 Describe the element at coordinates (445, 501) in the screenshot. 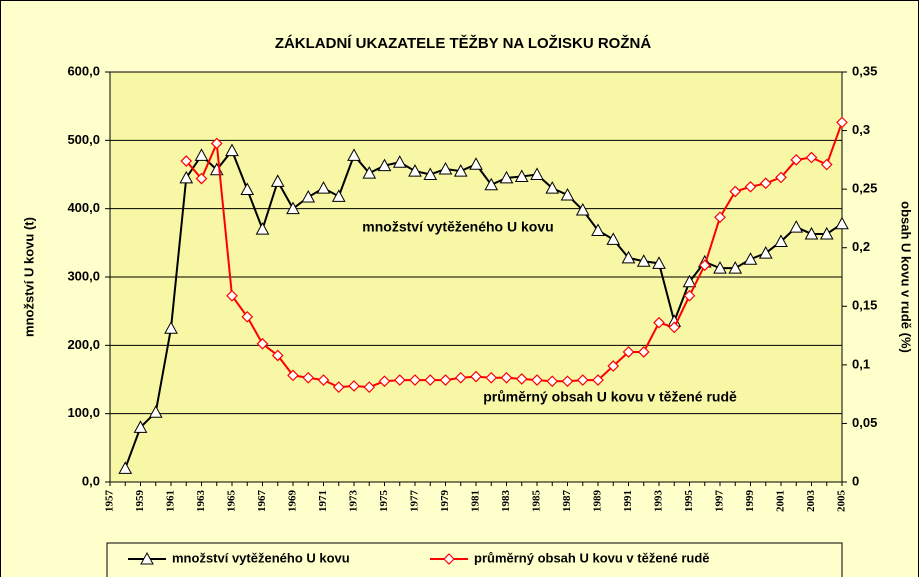

I see `x-tick-label: 1979` at that location.